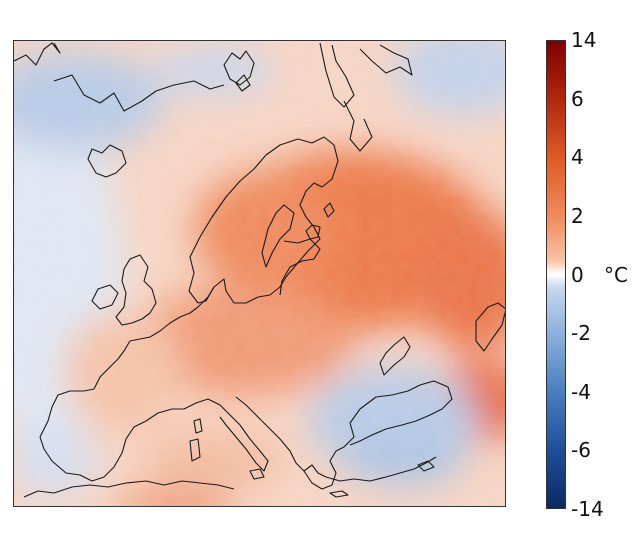 The width and height of the screenshot is (640, 558). I want to click on colorbar-tick-label: -14, so click(587, 509).